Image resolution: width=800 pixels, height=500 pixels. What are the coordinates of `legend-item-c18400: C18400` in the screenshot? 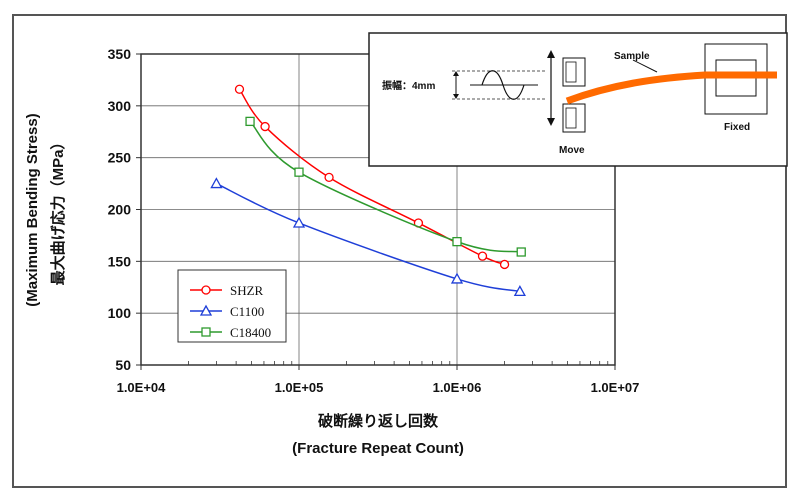 It's located at (230, 332).